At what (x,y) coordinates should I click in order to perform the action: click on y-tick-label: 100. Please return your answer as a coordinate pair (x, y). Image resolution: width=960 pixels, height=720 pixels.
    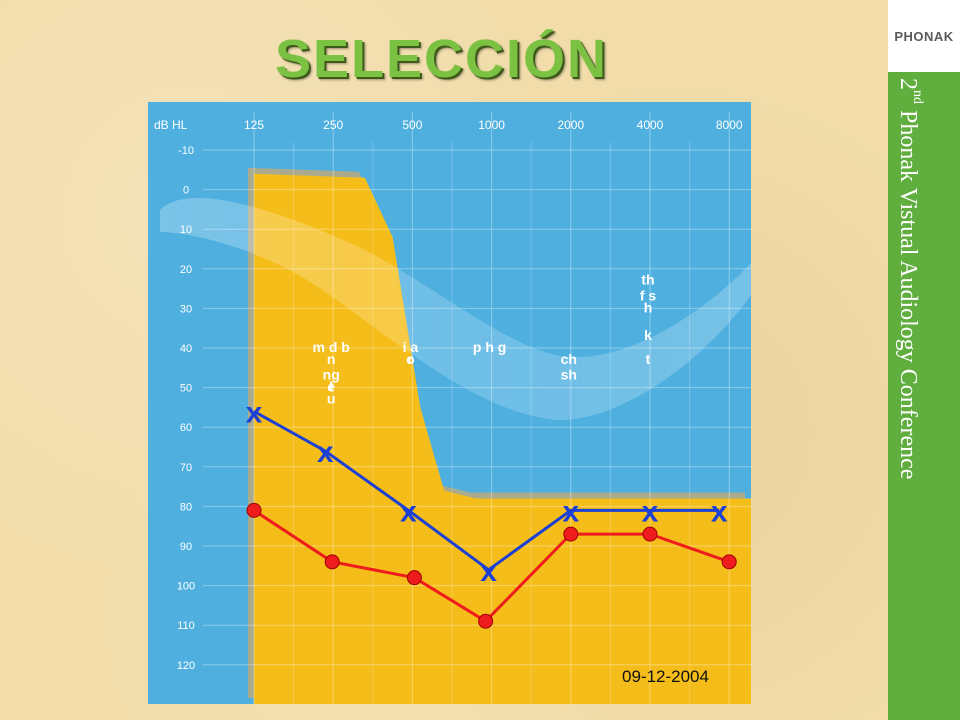
    Looking at the image, I should click on (186, 587).